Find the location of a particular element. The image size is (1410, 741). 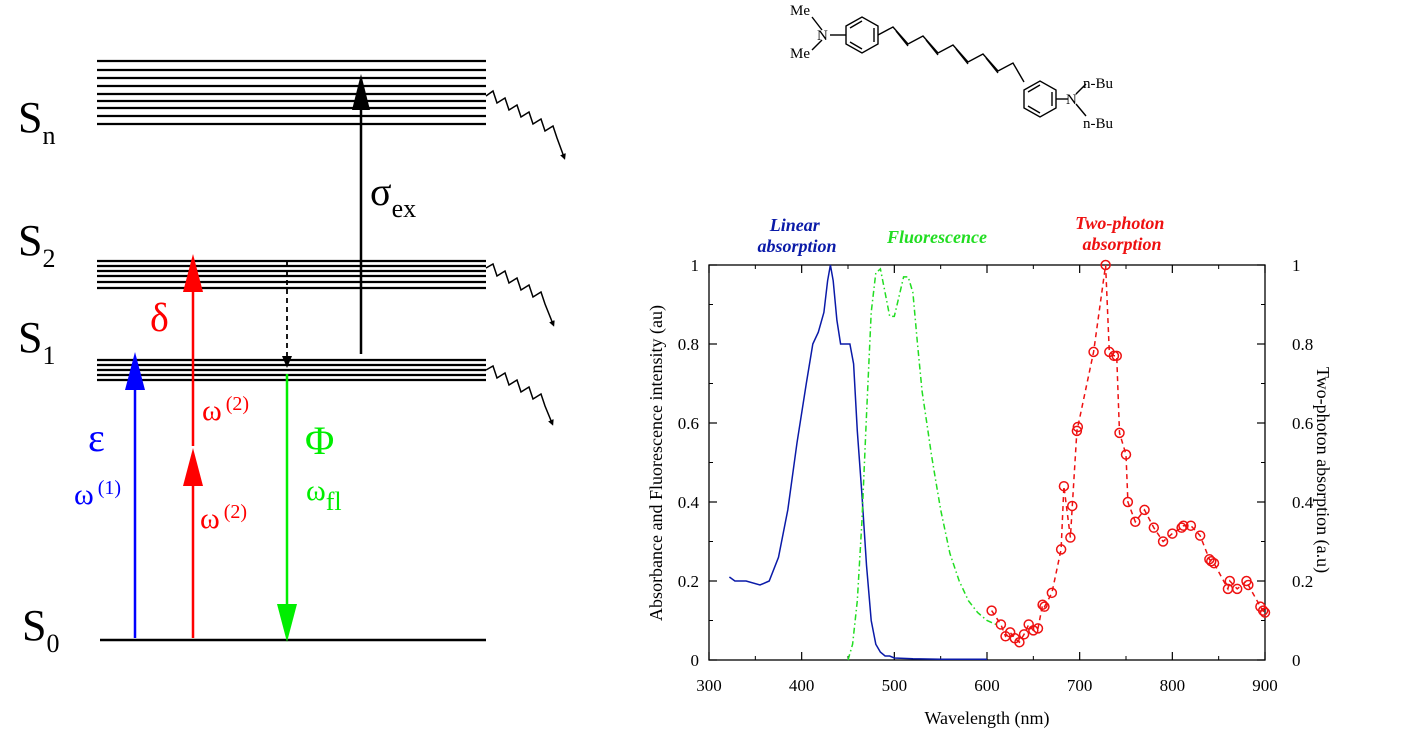

n-left-label: N is located at coordinates (822, 36).